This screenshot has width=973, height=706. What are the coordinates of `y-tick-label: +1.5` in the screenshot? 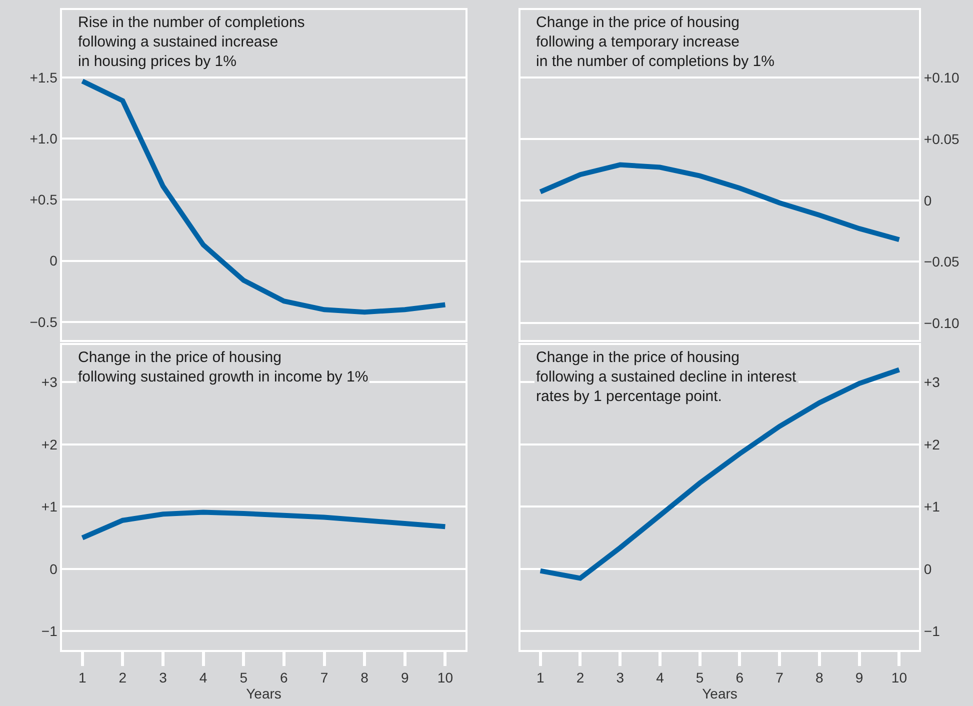 It's located at (44, 77).